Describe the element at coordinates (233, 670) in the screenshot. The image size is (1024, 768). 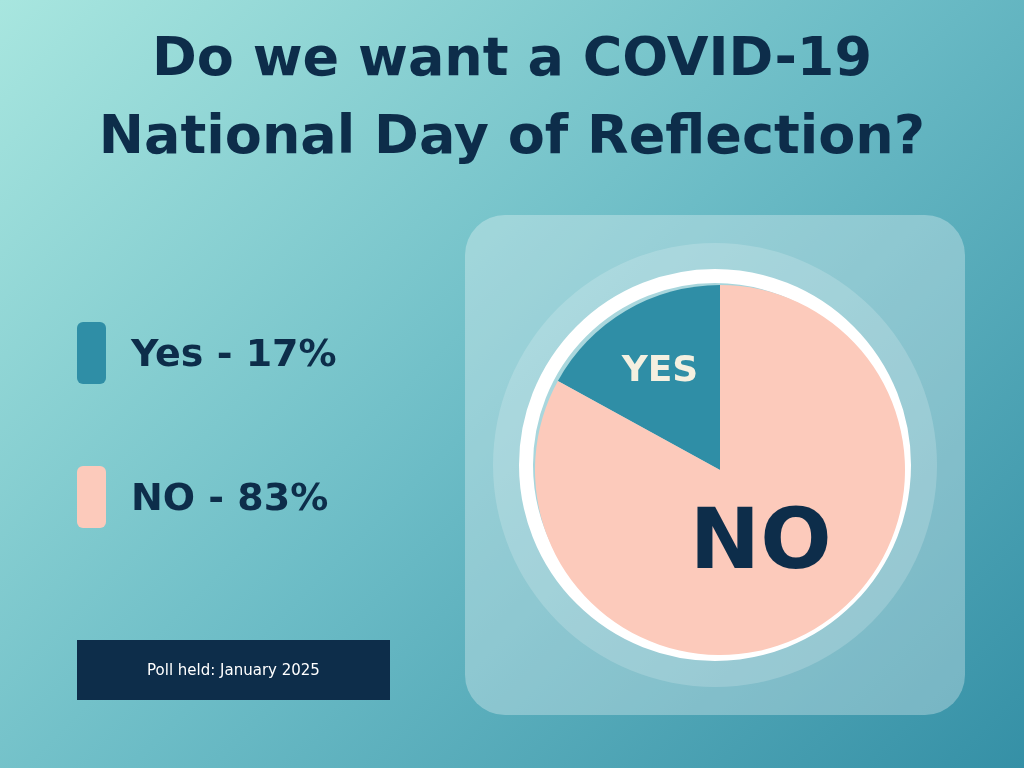
I see `text: Poll held: January 2025` at that location.